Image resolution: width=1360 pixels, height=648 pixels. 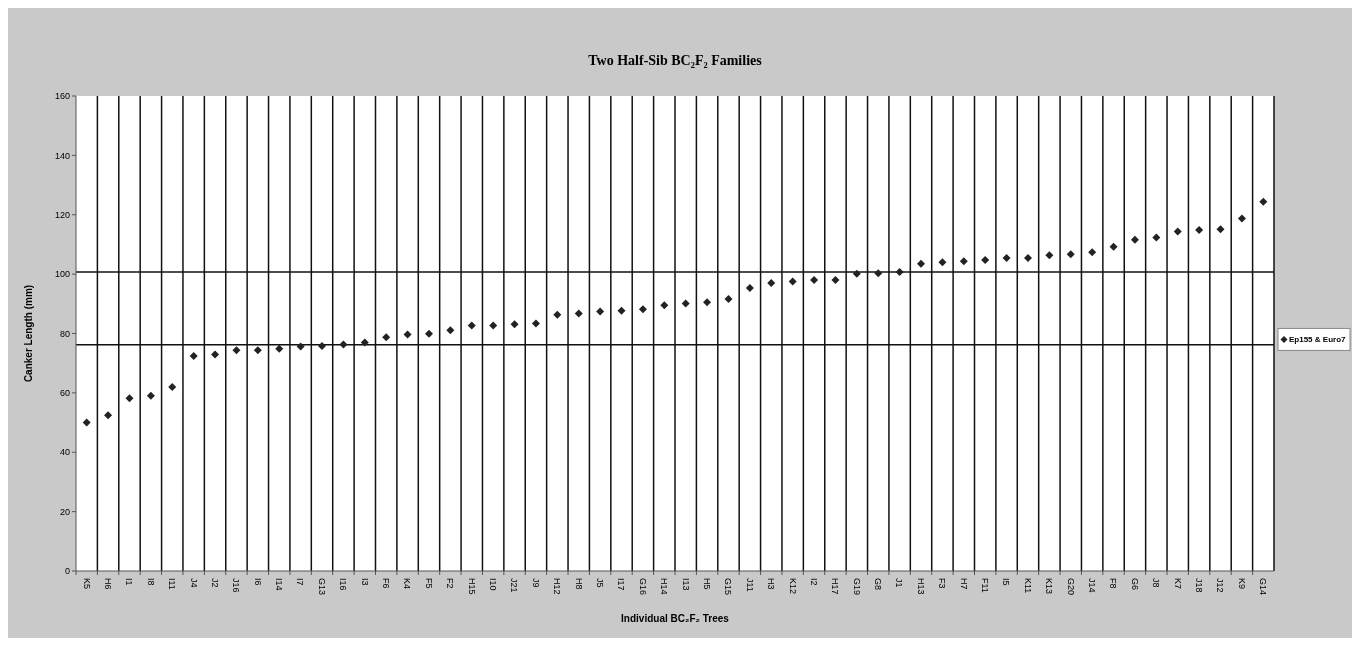 What do you see at coordinates (878, 584) in the screenshot?
I see `x-tick-label: G8` at bounding box center [878, 584].